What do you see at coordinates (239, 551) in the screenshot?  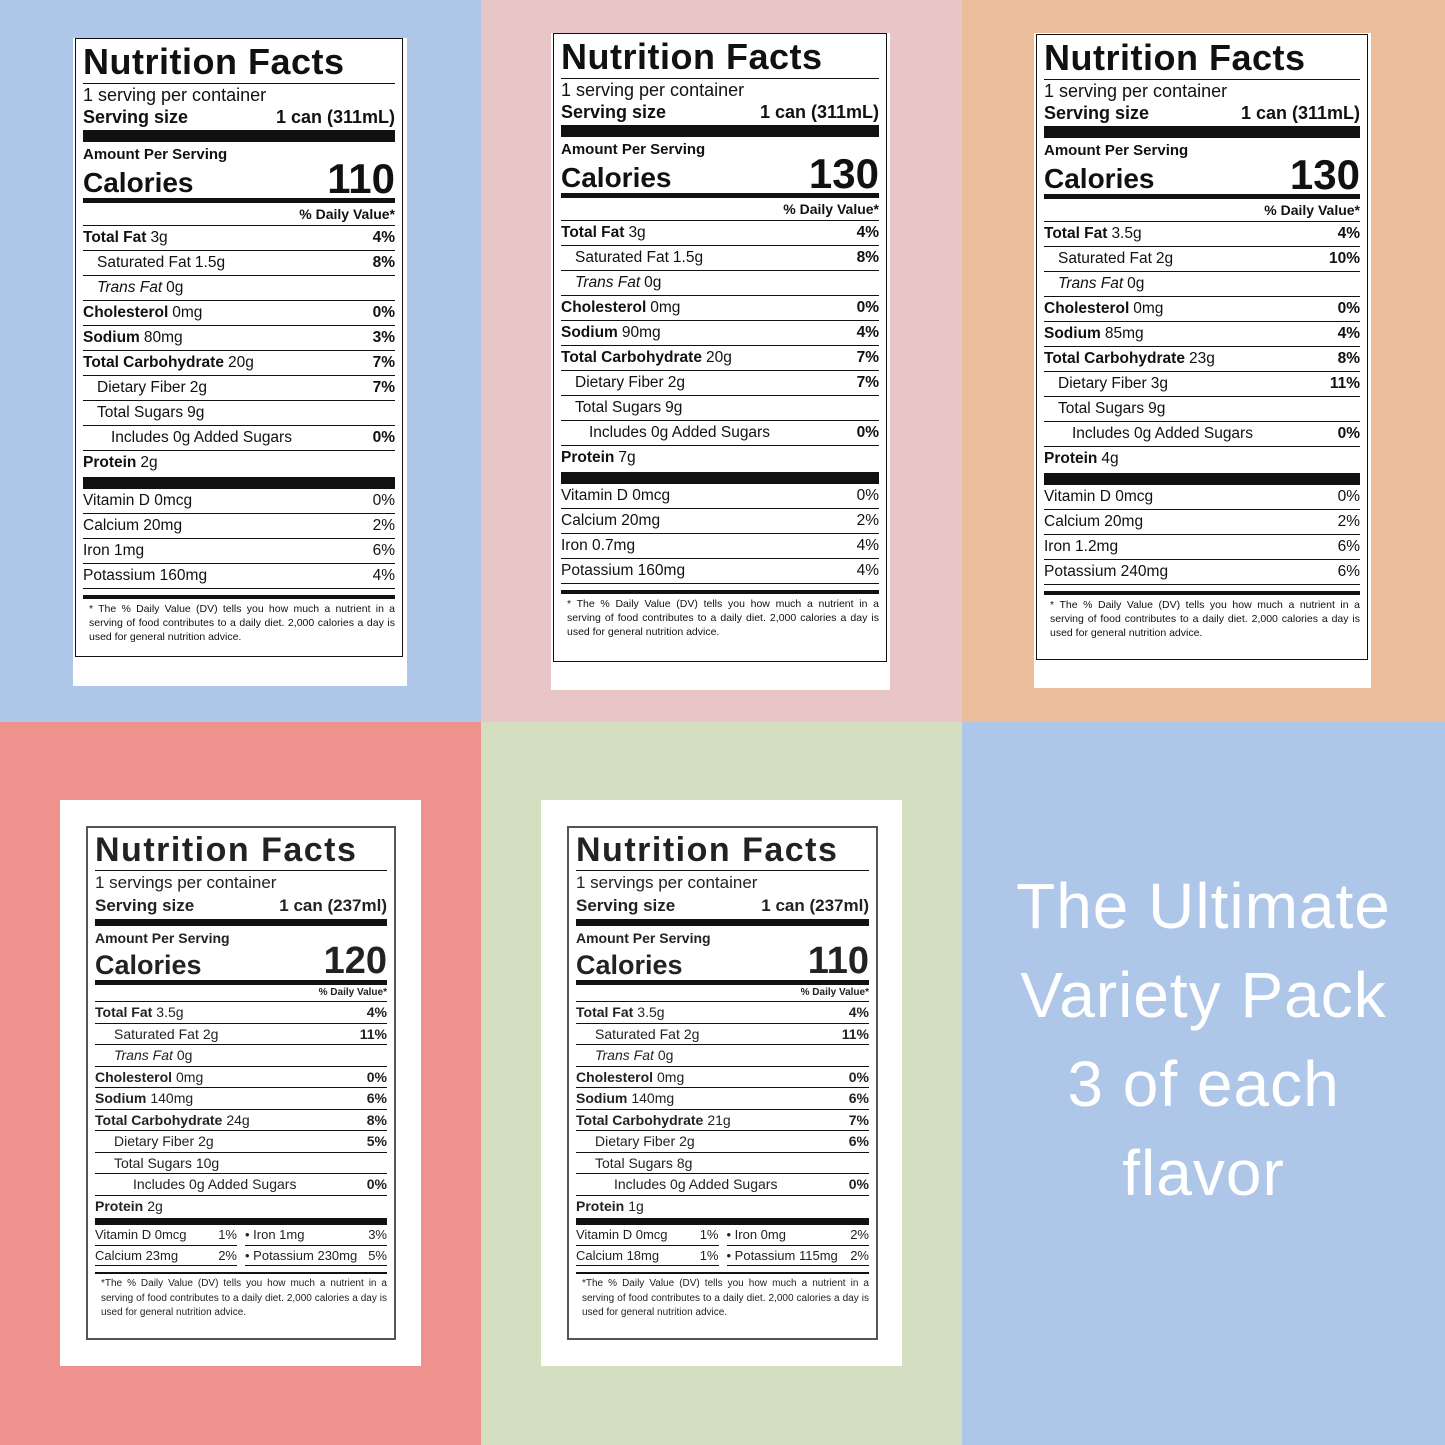 I see `vitamin-row: Iron 1mg 6%` at bounding box center [239, 551].